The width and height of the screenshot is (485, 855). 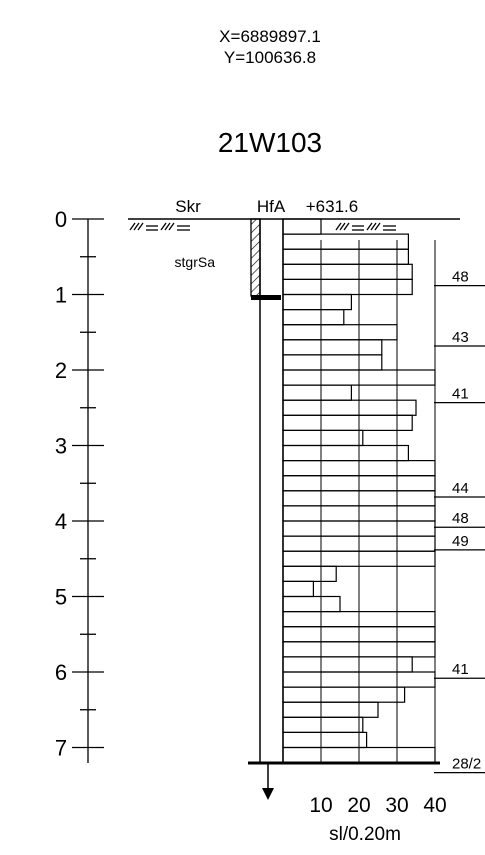 What do you see at coordinates (466, 764) in the screenshot?
I see `right-value-label: 28/2` at bounding box center [466, 764].